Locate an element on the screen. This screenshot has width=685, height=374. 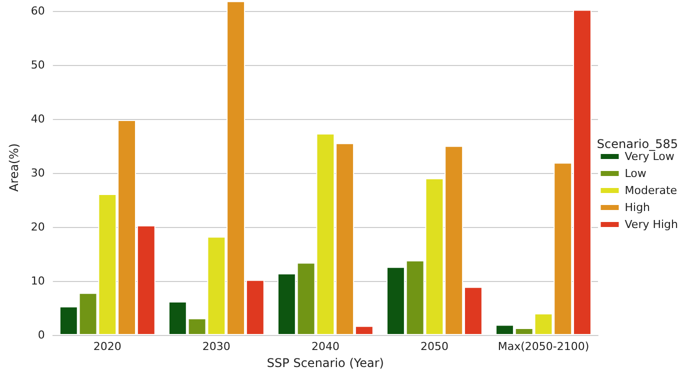
y-tick-label: 60 is located at coordinates (37, 11).